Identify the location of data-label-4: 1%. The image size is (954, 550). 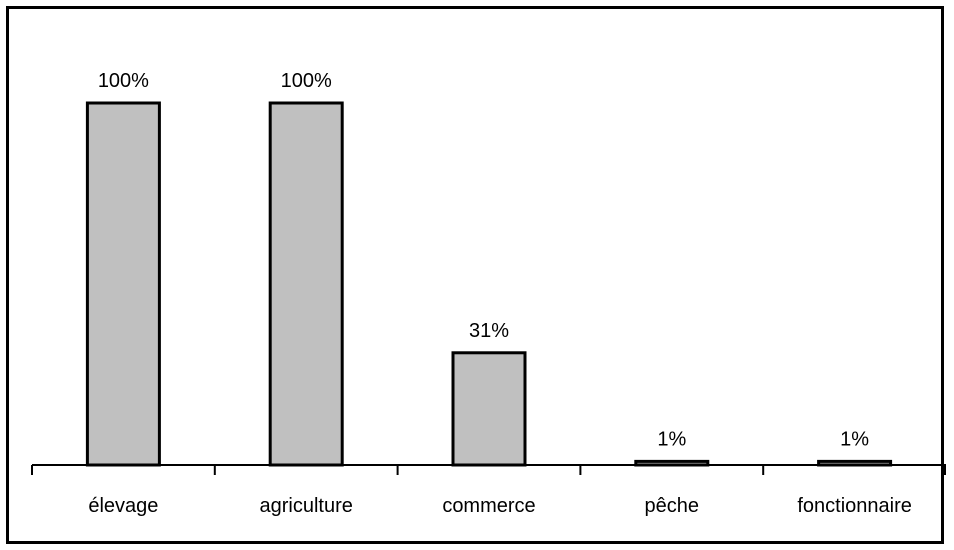
(854, 439).